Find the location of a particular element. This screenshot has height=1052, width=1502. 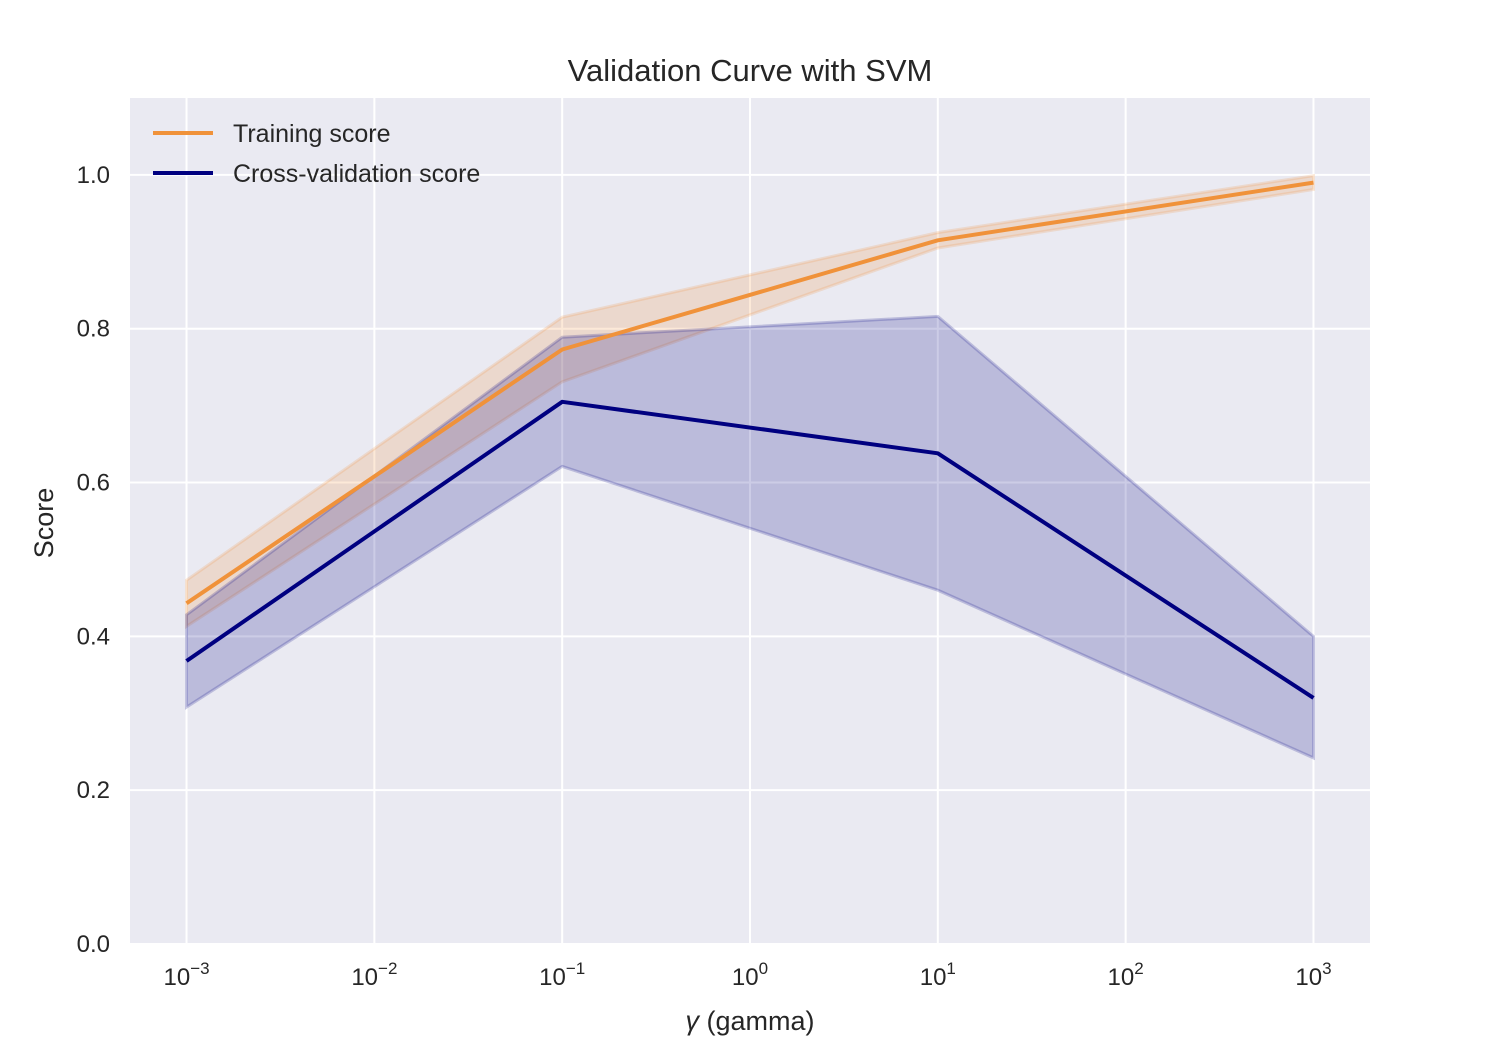

x-tick-label: 10¹ is located at coordinates (938, 975).